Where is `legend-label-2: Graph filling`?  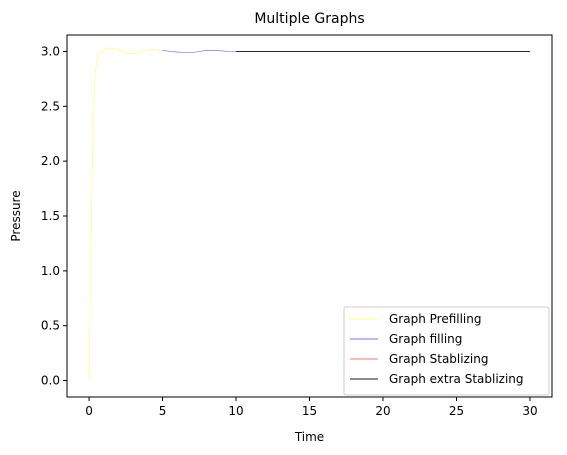 legend-label-2: Graph filling is located at coordinates (425, 339).